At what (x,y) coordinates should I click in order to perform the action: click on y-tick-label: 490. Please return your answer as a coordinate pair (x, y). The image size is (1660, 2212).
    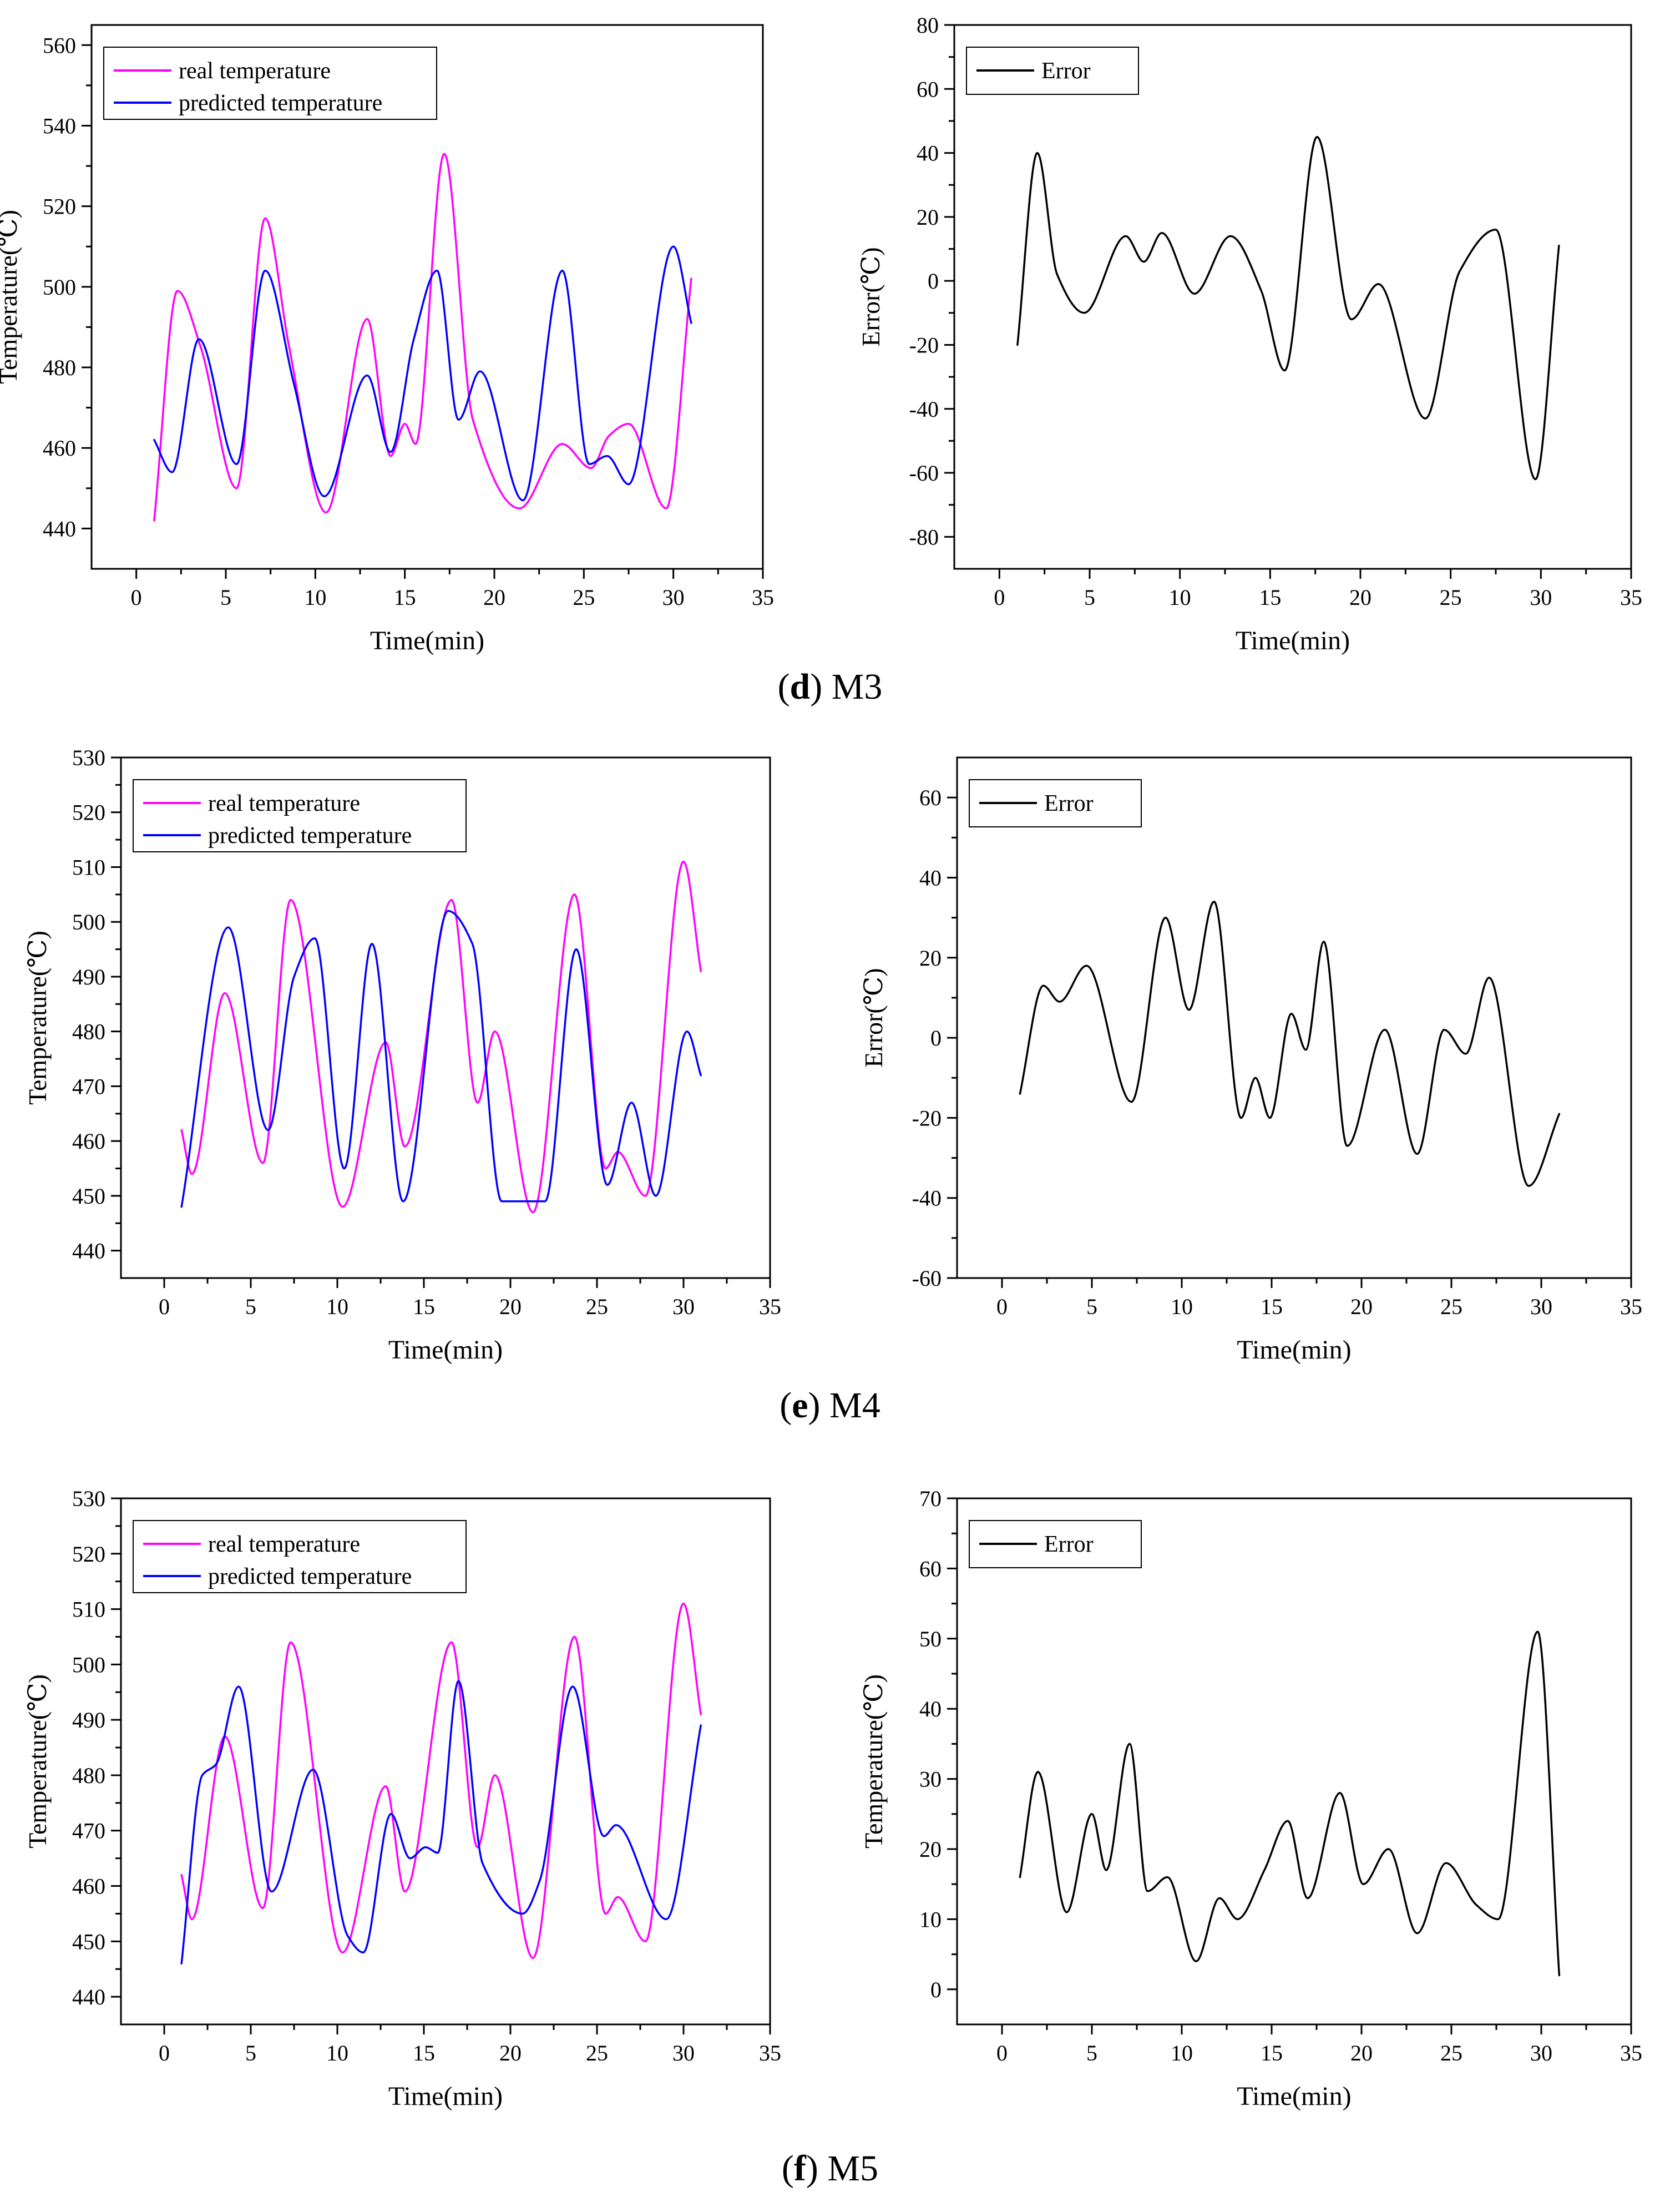
    Looking at the image, I should click on (88, 1720).